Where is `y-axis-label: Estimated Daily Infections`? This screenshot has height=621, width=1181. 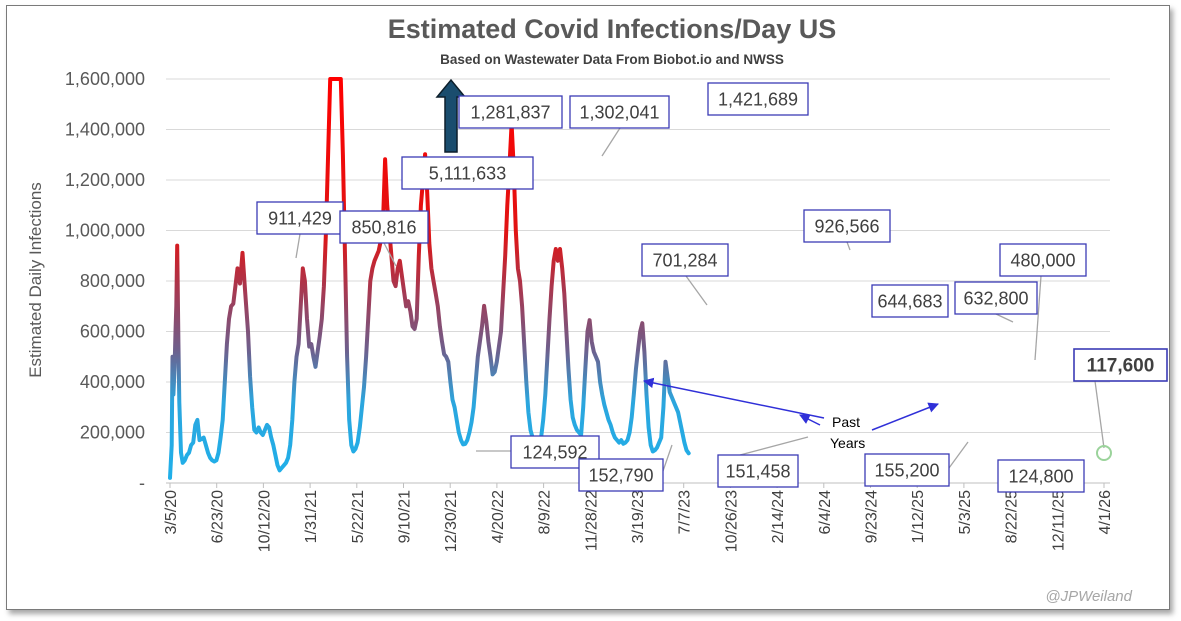 y-axis-label: Estimated Daily Infections is located at coordinates (35, 280).